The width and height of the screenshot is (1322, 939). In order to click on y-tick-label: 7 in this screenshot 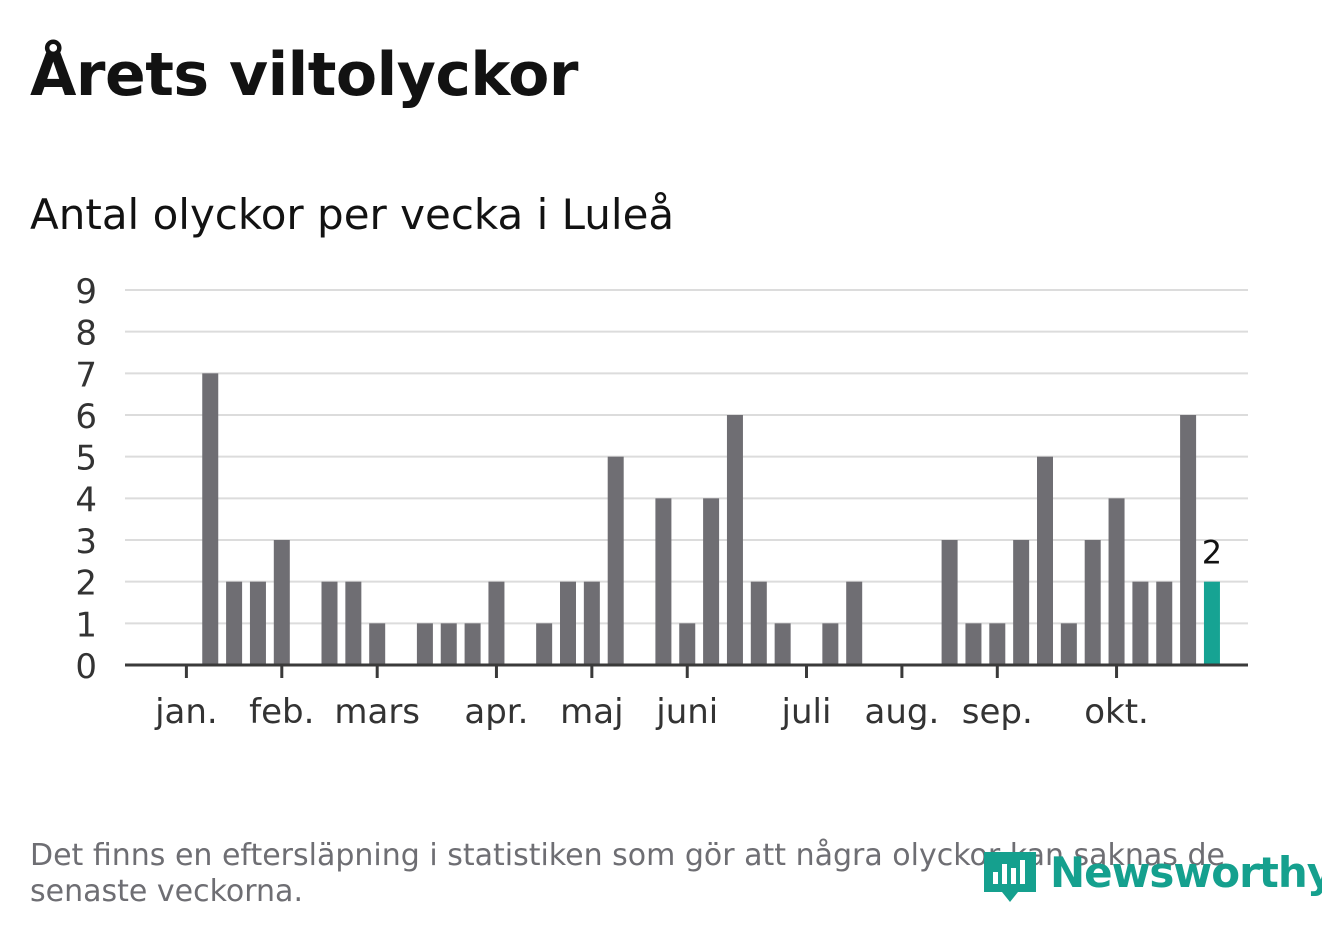, I will do `click(86, 375)`.